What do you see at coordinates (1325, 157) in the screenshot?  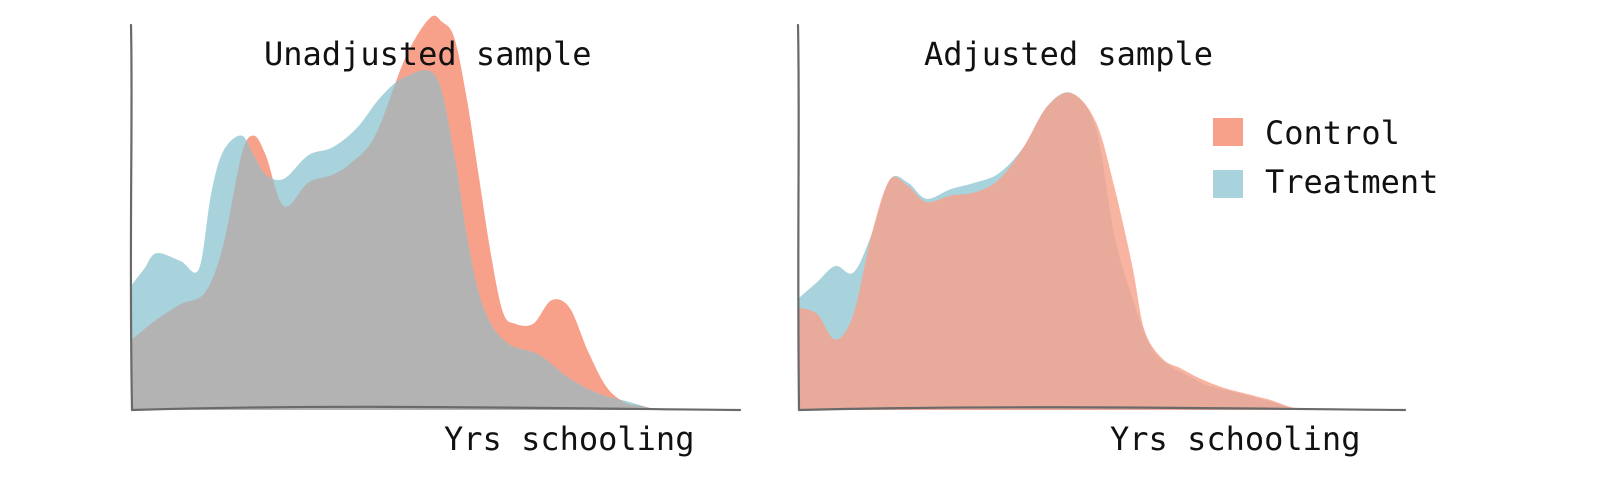 I see `legend: Control Treatment` at bounding box center [1325, 157].